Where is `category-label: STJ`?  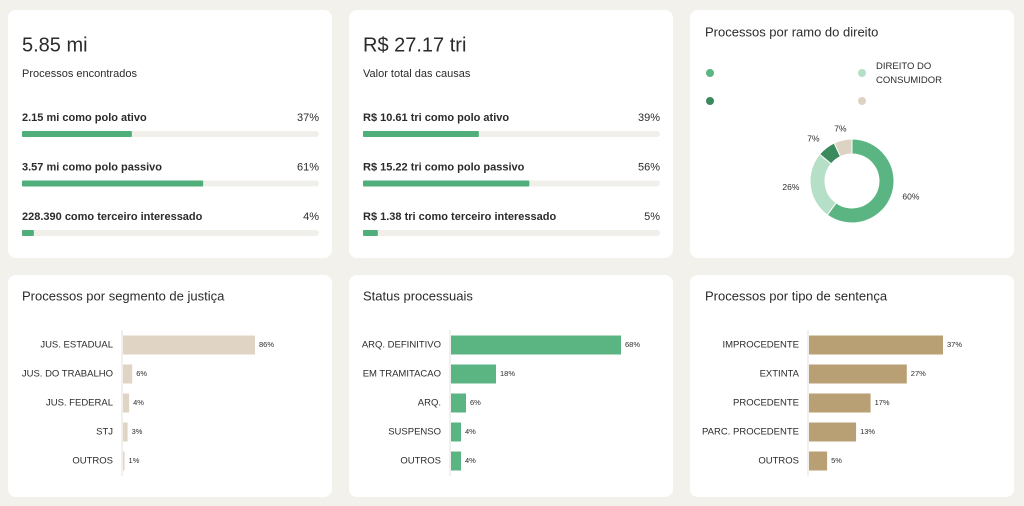
category-label: STJ is located at coordinates (104, 432).